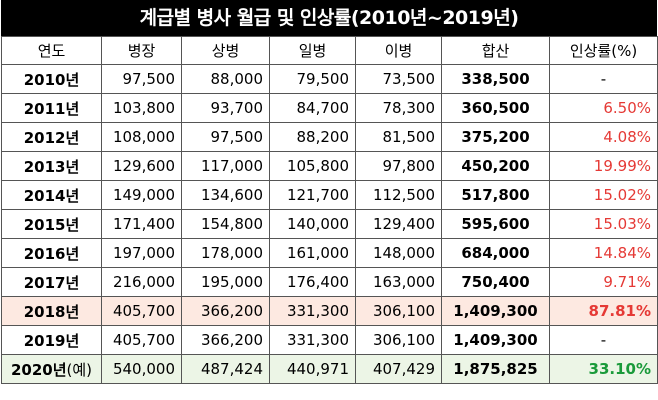  What do you see at coordinates (495, 224) in the screenshot?
I see `cell-sum: 595,600` at bounding box center [495, 224].